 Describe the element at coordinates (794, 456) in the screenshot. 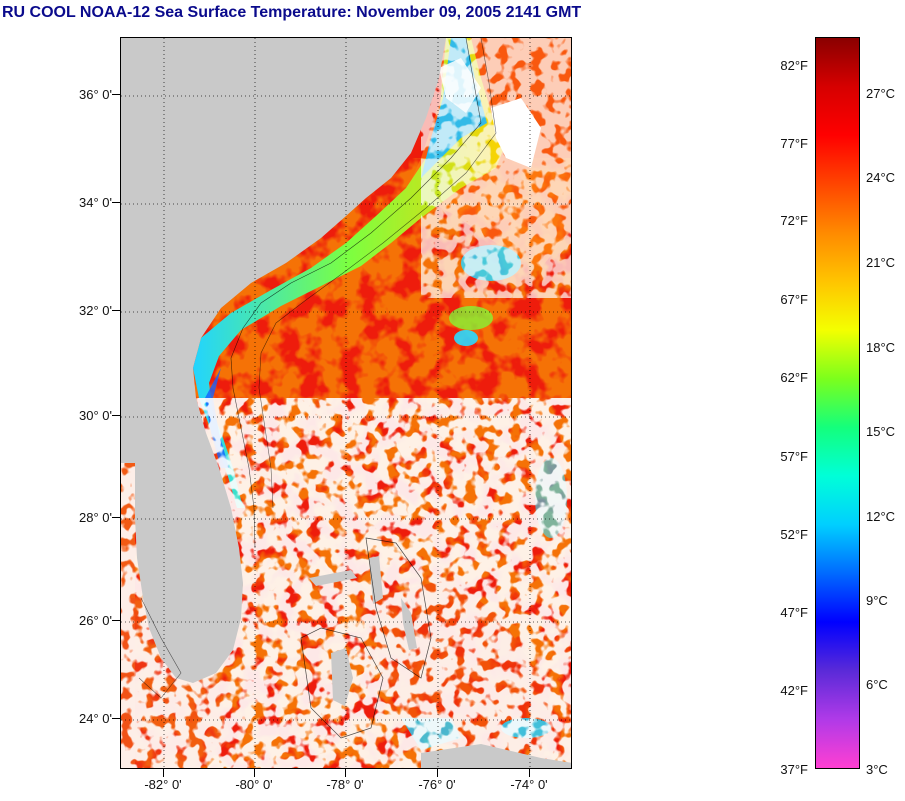

I see `colorbar-fahrenheit-label: 57°F` at that location.